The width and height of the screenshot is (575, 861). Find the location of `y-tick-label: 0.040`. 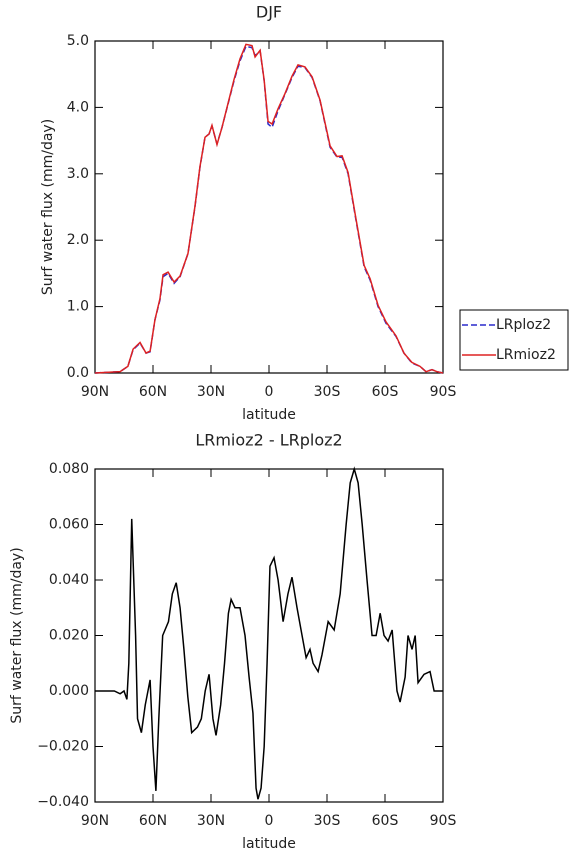

y-tick-label: 0.040 is located at coordinates (69, 580).